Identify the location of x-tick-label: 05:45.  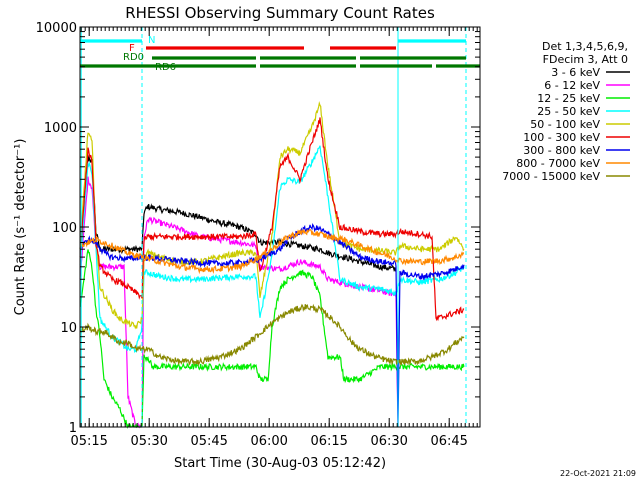
(208, 441).